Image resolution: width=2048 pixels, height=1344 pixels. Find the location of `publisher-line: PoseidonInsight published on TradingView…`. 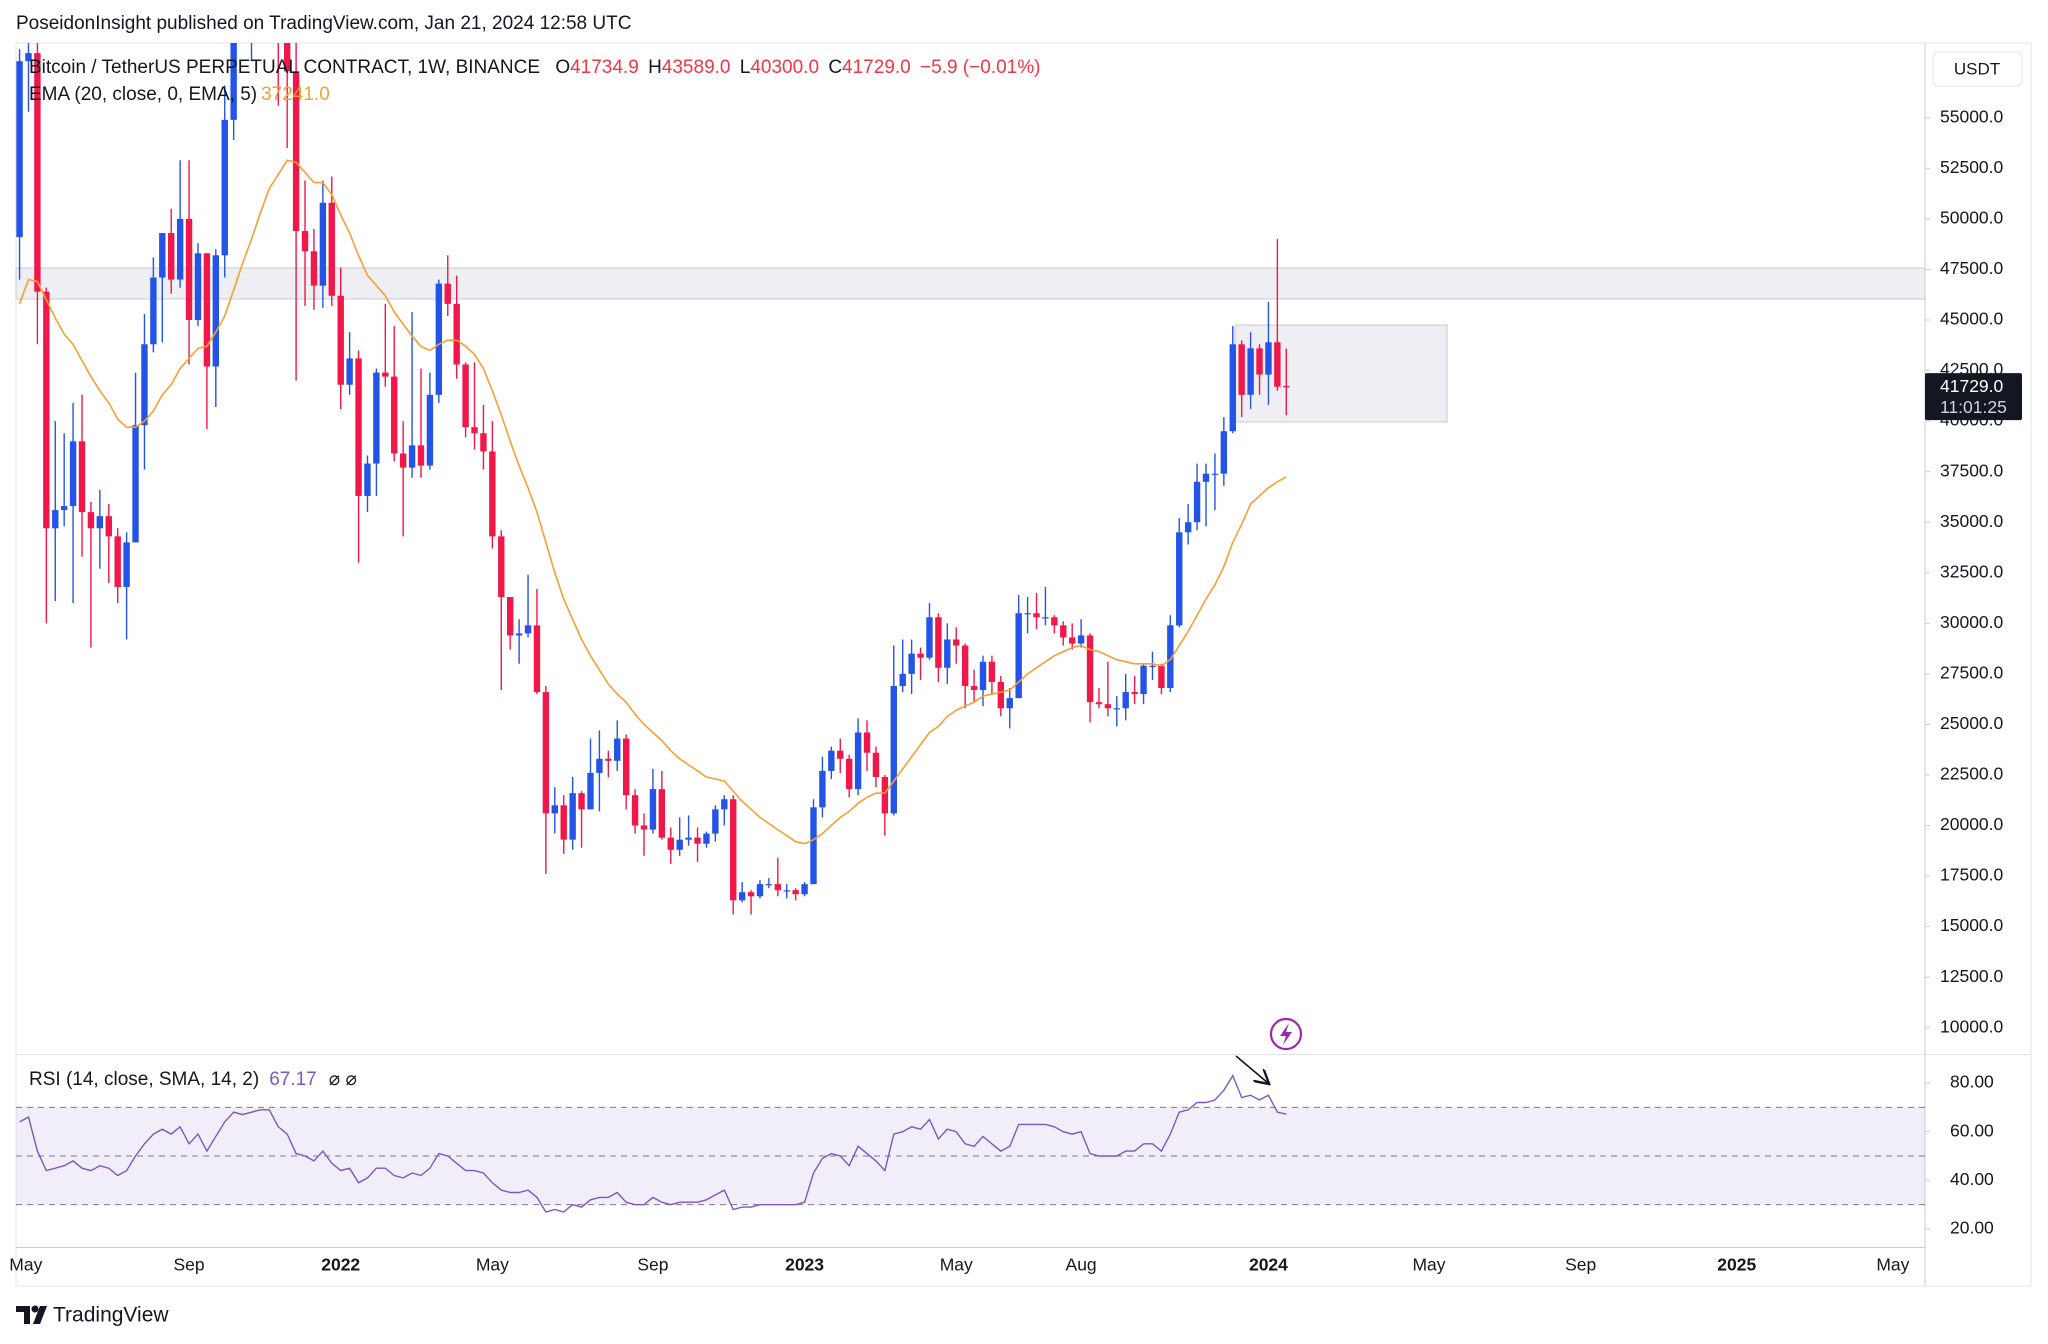

publisher-line: PoseidonInsight published on TradingView… is located at coordinates (324, 23).